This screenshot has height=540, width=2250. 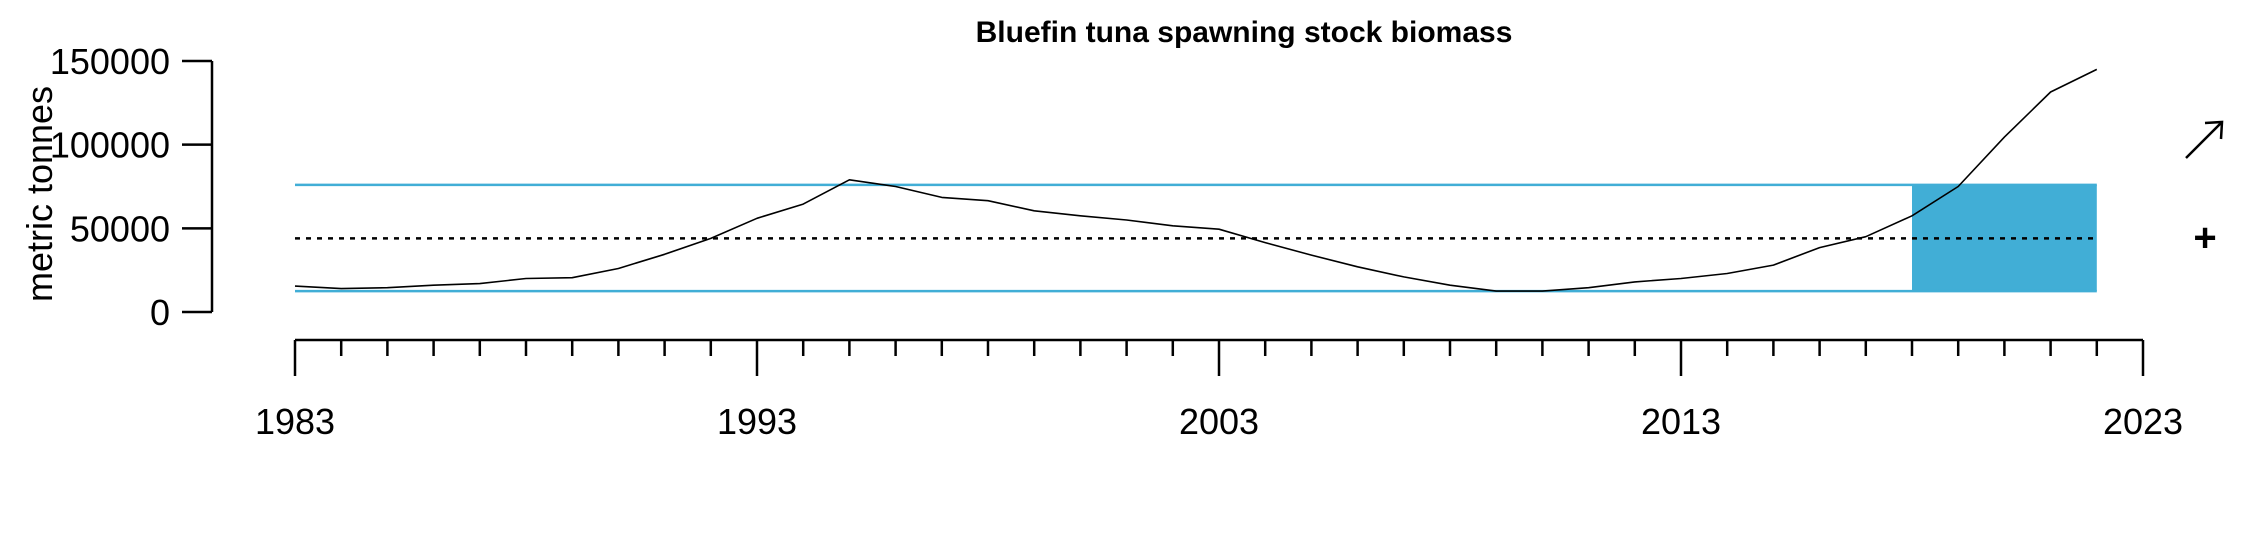 What do you see at coordinates (295, 421) in the screenshot?
I see `x-tick-label: 1983` at bounding box center [295, 421].